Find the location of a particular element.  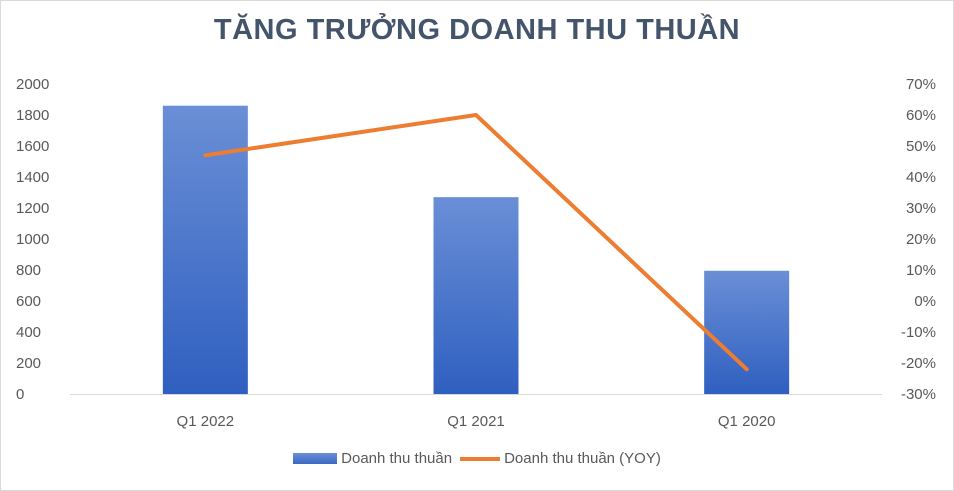

chart-title: TĂNG TRƯỞNG DOANH THU THUẦN is located at coordinates (477, 30).